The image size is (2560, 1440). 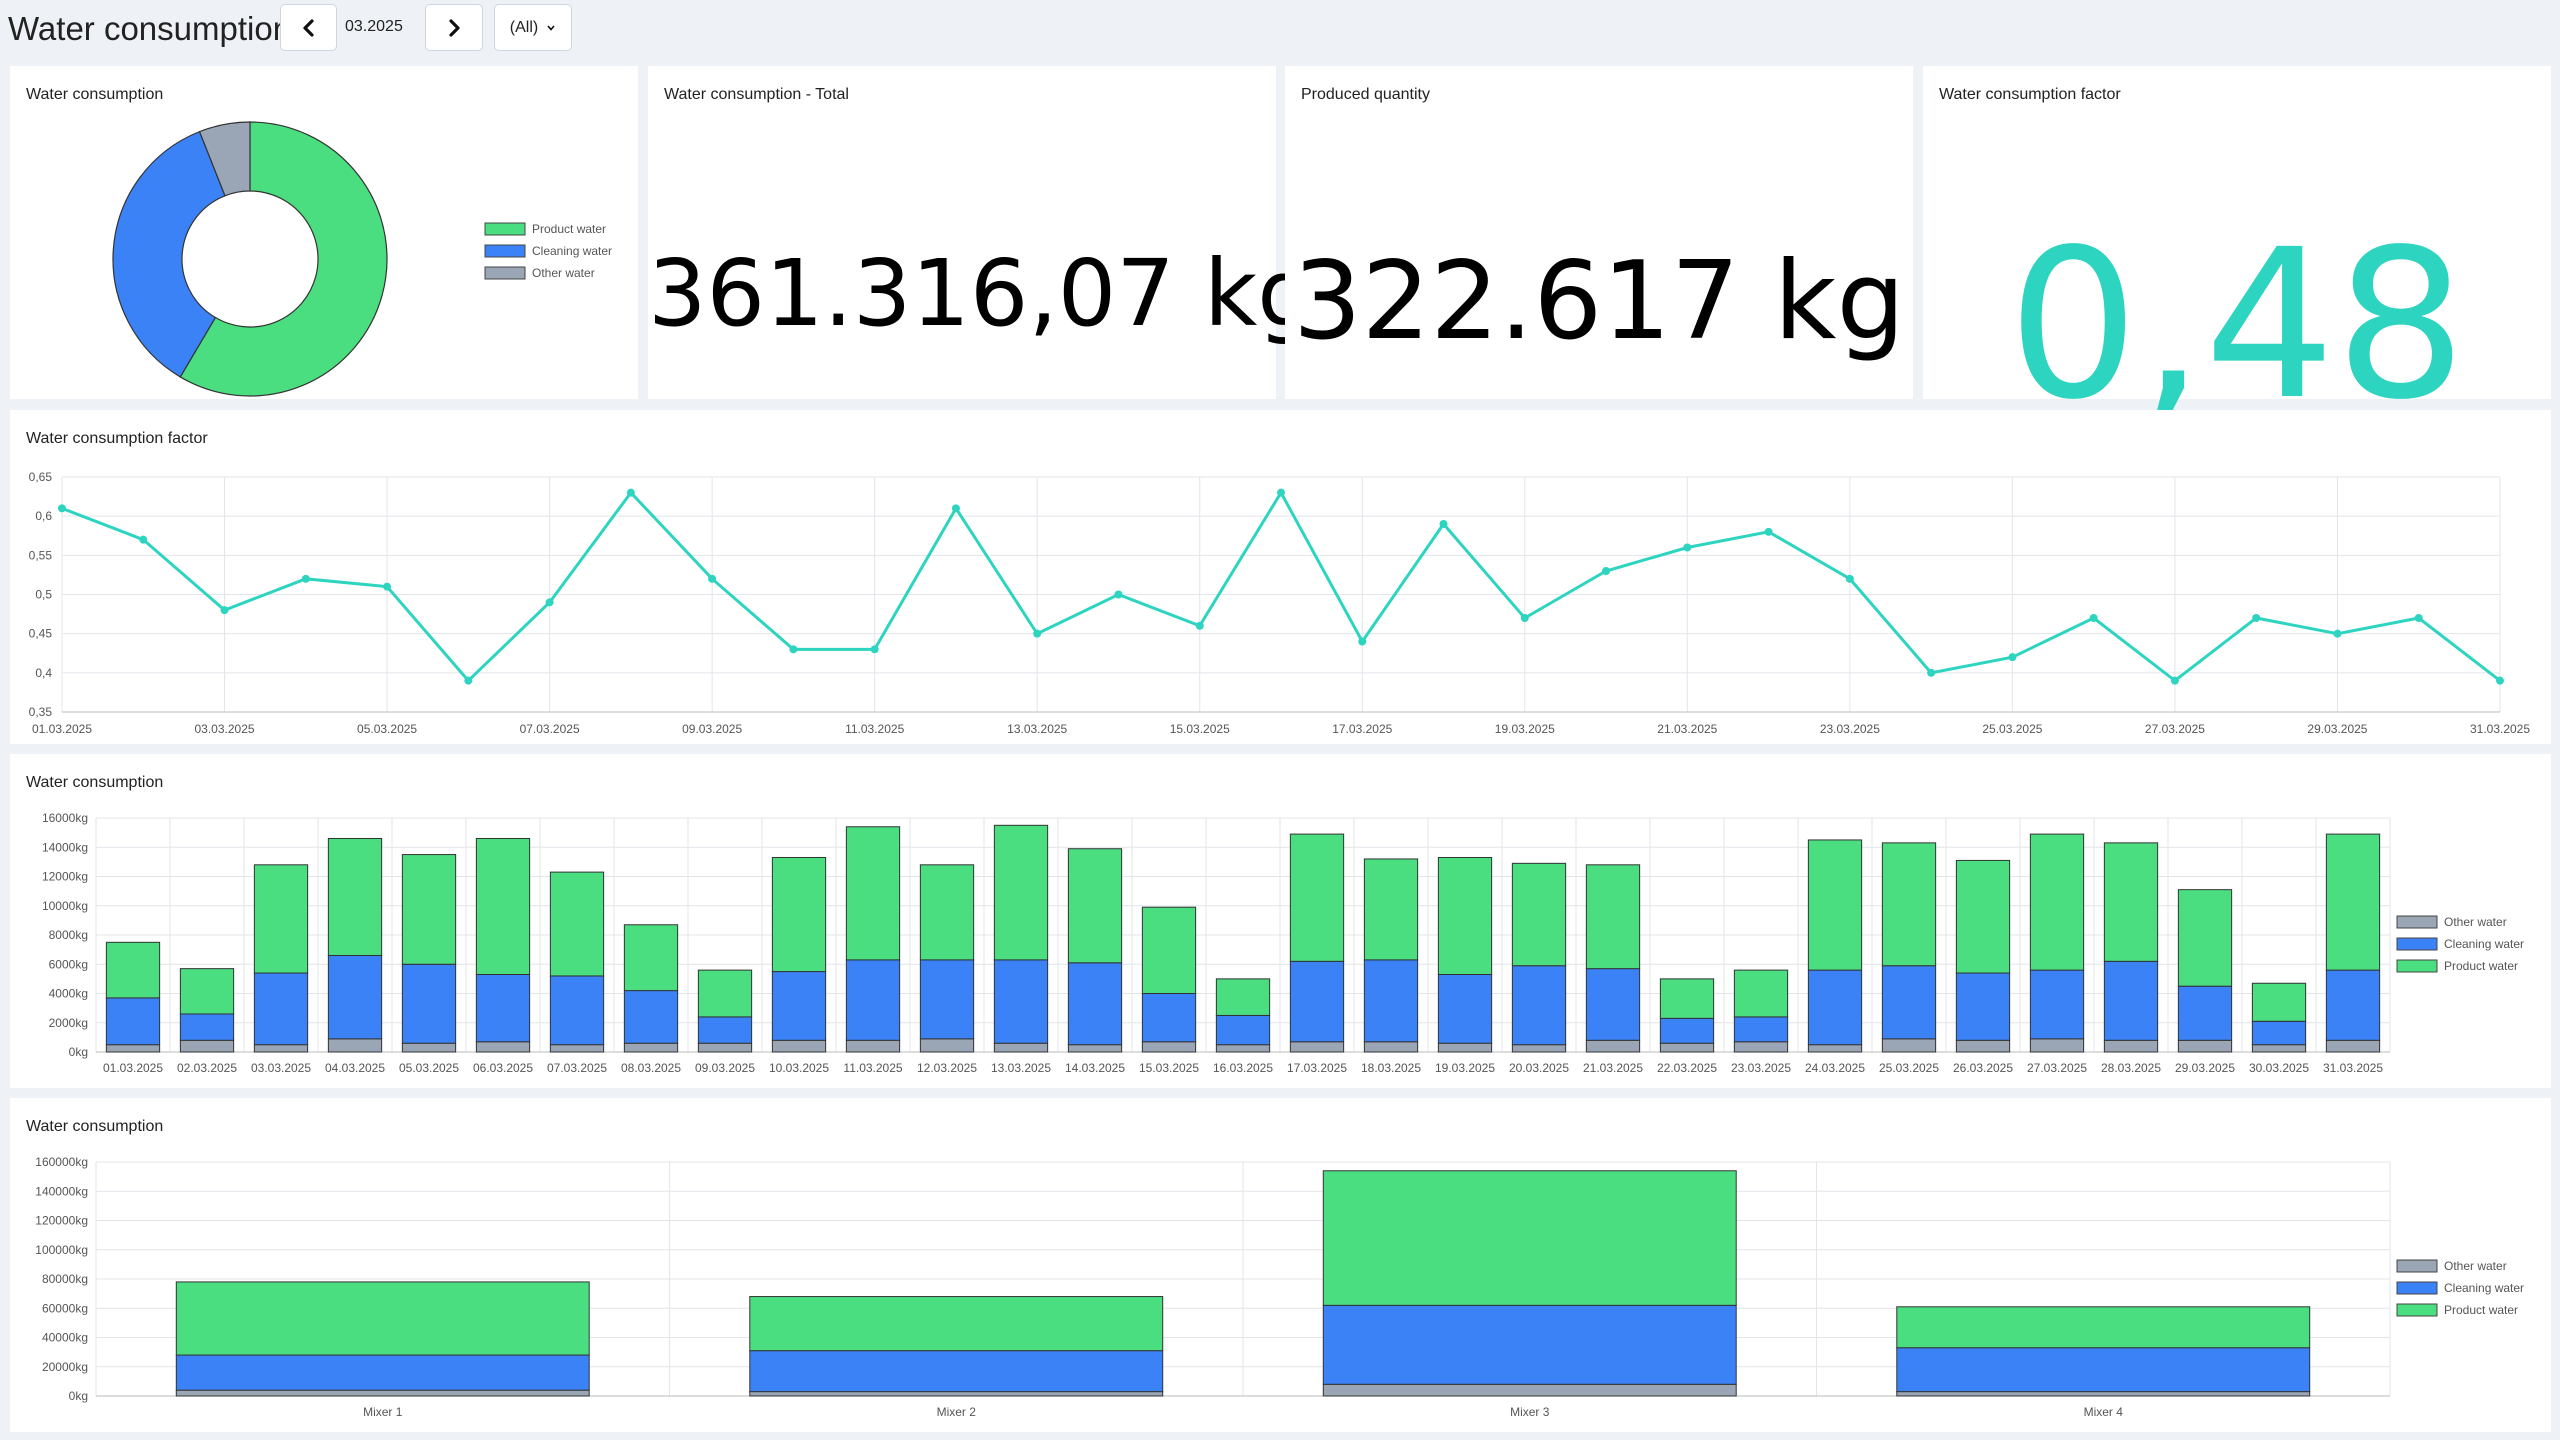 What do you see at coordinates (65, 1279) in the screenshot?
I see `y-tick-label: 80000kg` at bounding box center [65, 1279].